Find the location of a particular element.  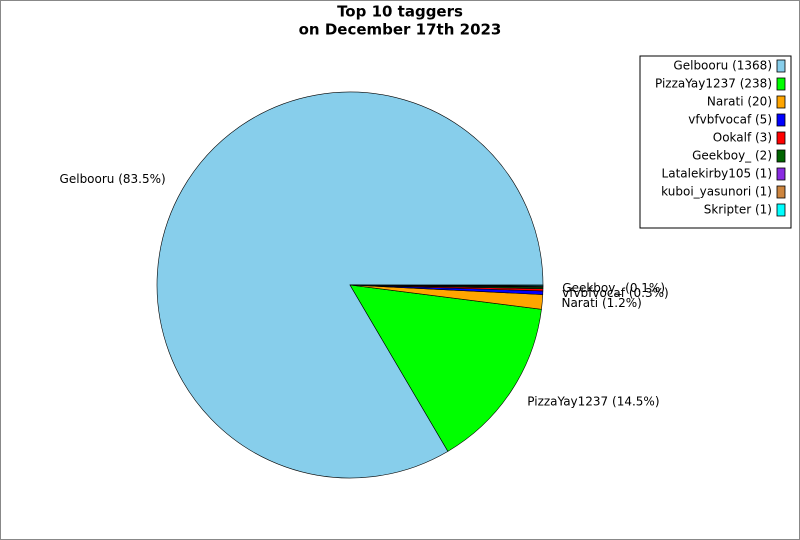

chart-title: Top 10 taggers is located at coordinates (400, 12).